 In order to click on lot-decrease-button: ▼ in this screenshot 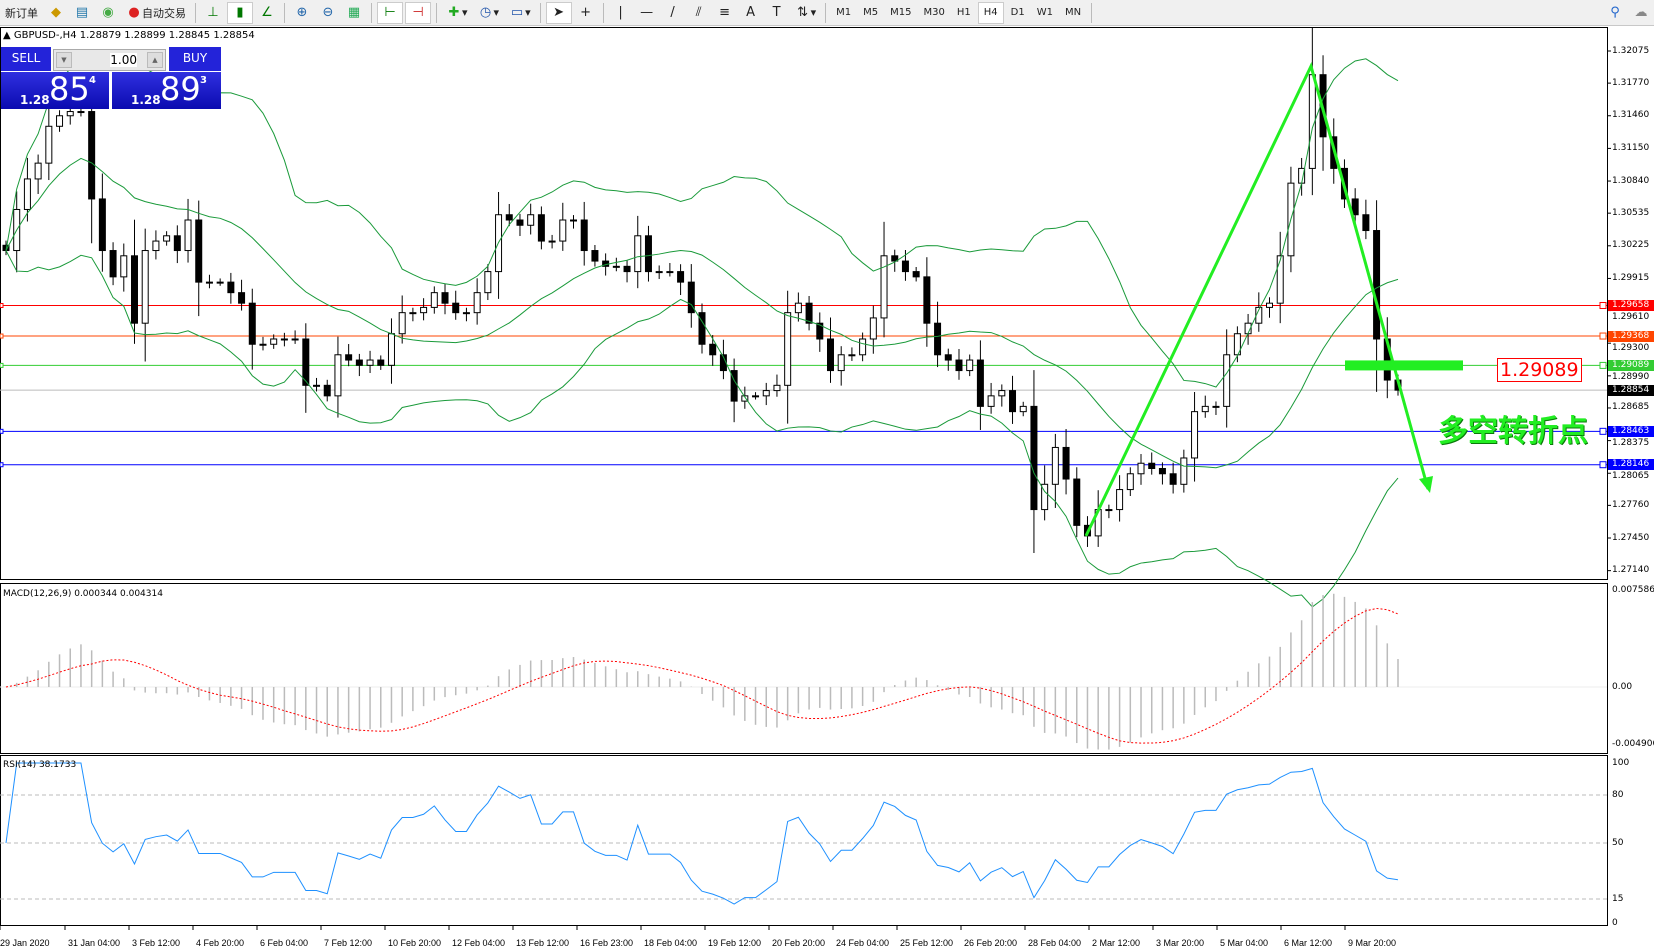, I will do `click(64, 60)`.